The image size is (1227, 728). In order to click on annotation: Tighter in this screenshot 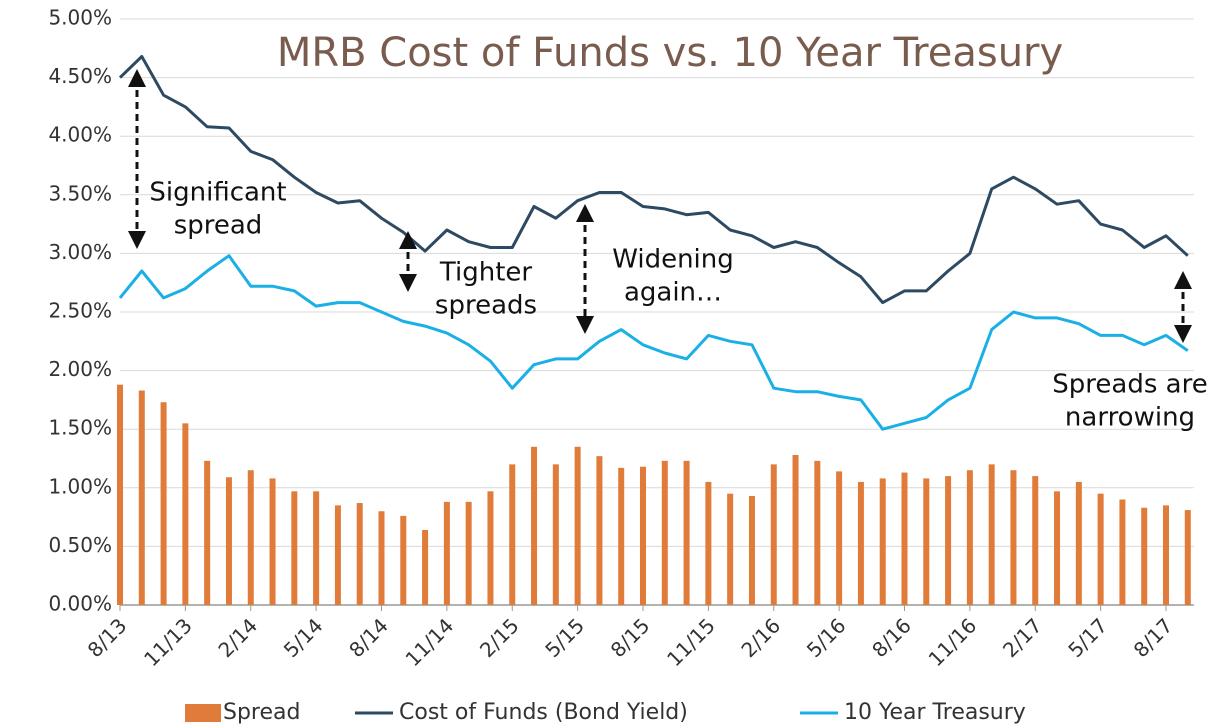, I will do `click(485, 273)`.